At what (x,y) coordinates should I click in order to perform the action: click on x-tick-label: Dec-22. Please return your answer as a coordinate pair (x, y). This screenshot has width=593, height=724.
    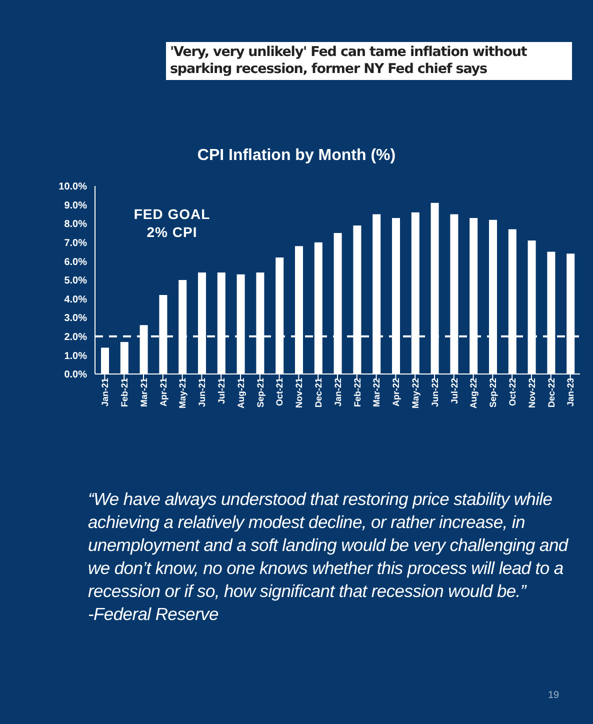
    Looking at the image, I should click on (551, 393).